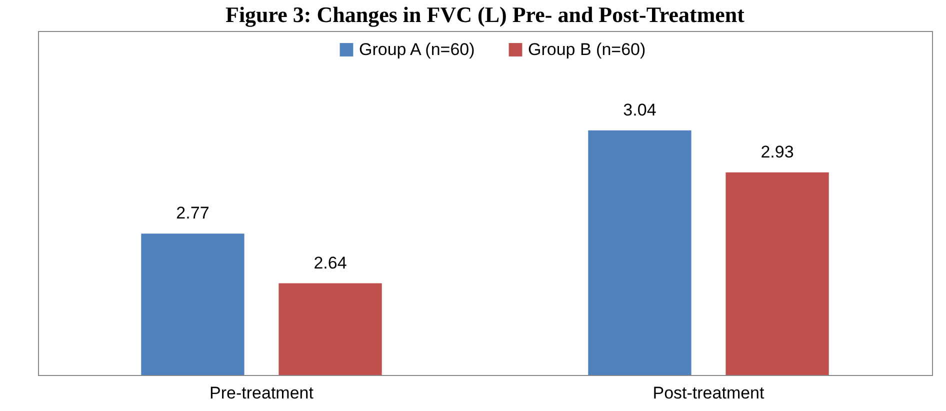  I want to click on x-tick-label: Pre-treatment, so click(262, 393).